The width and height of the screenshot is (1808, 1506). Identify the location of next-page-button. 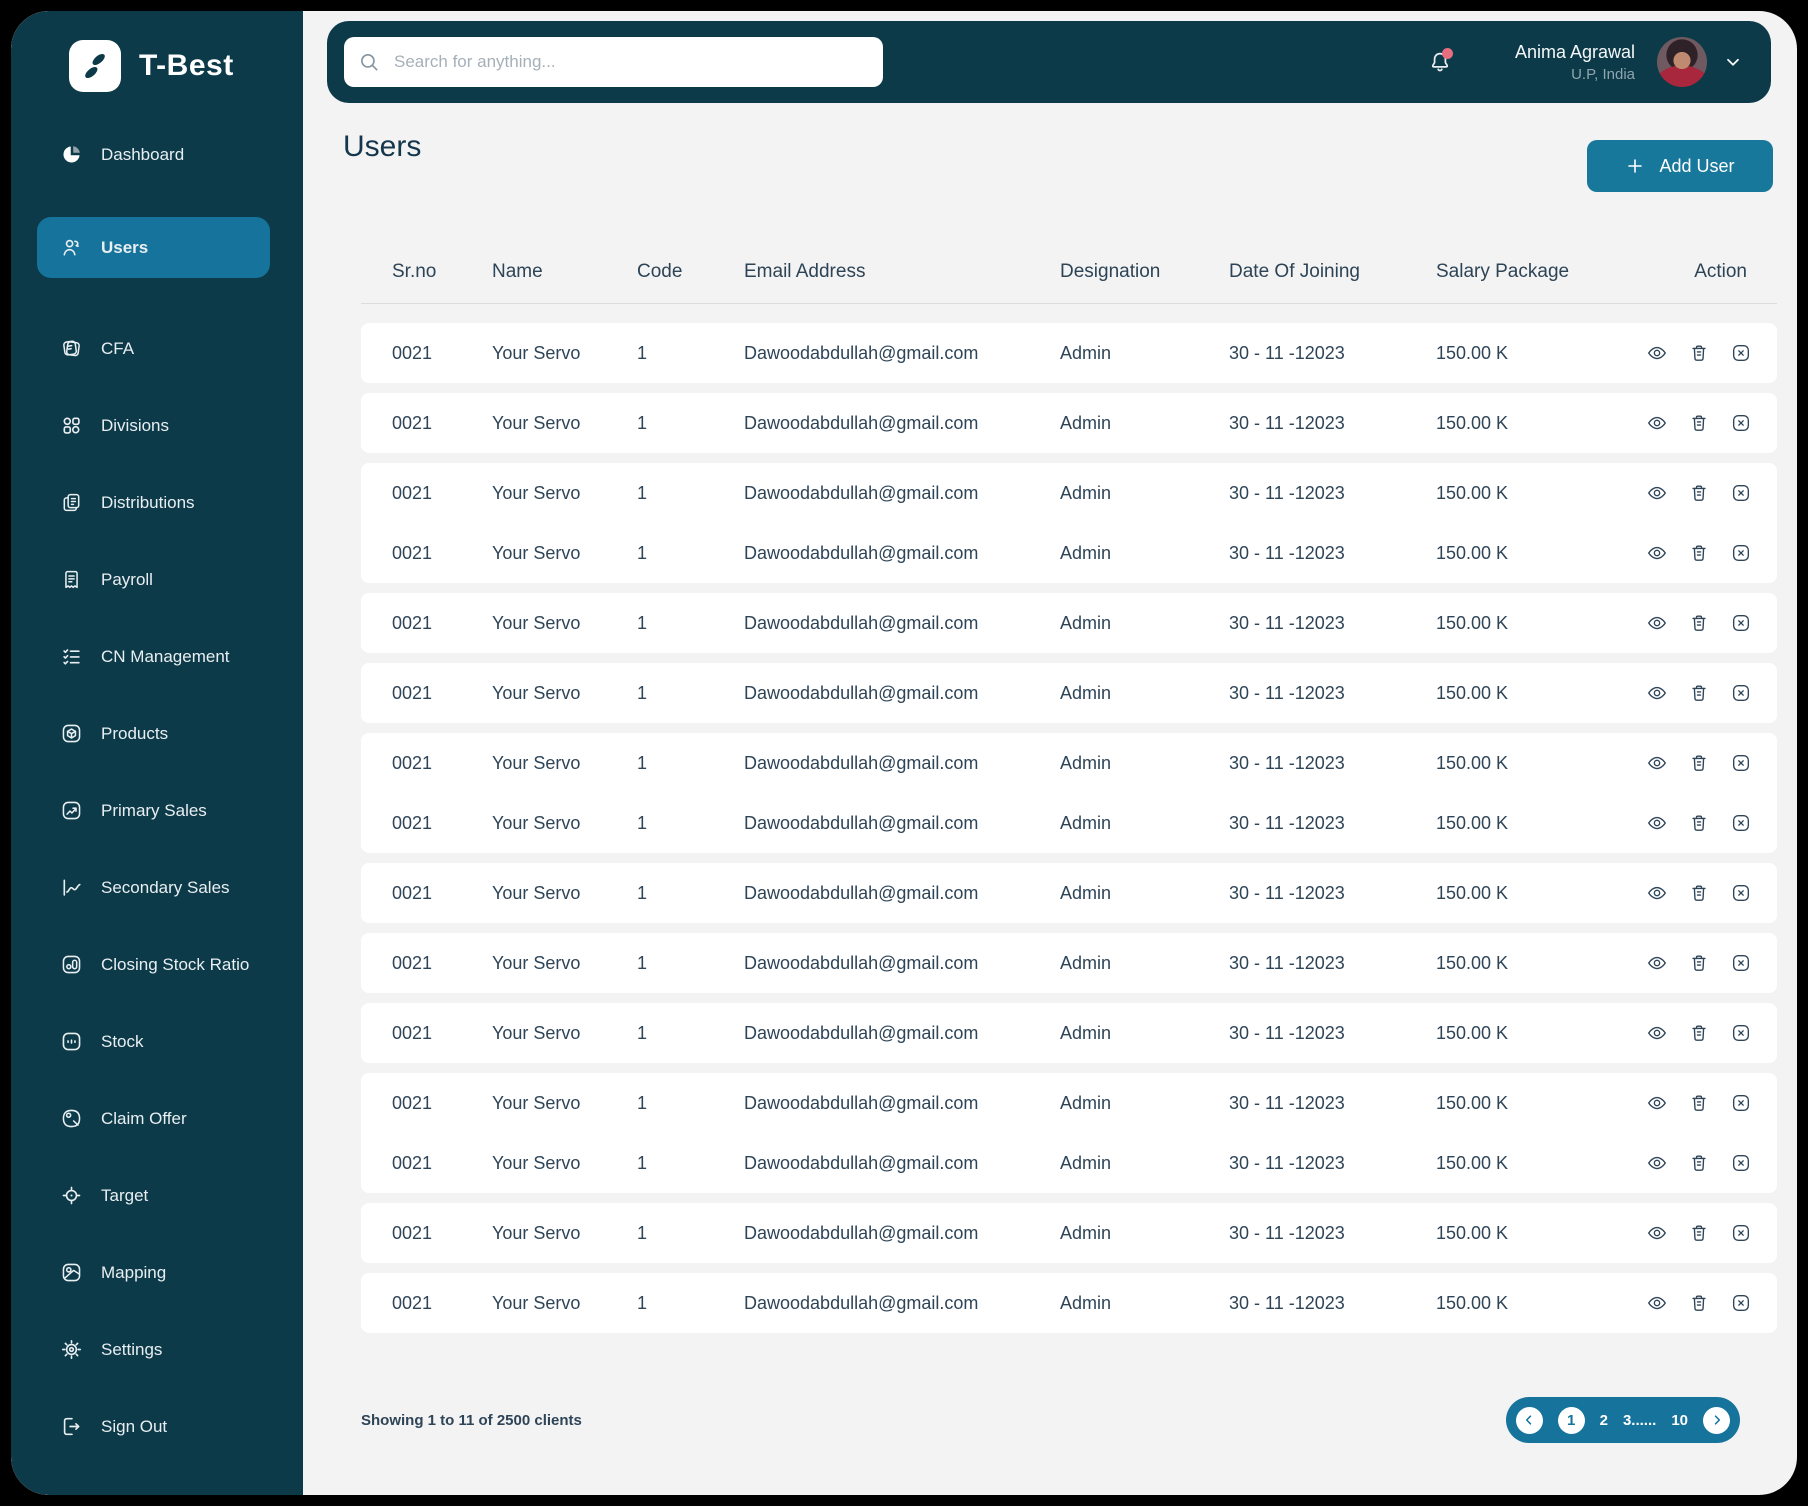
(1716, 1420).